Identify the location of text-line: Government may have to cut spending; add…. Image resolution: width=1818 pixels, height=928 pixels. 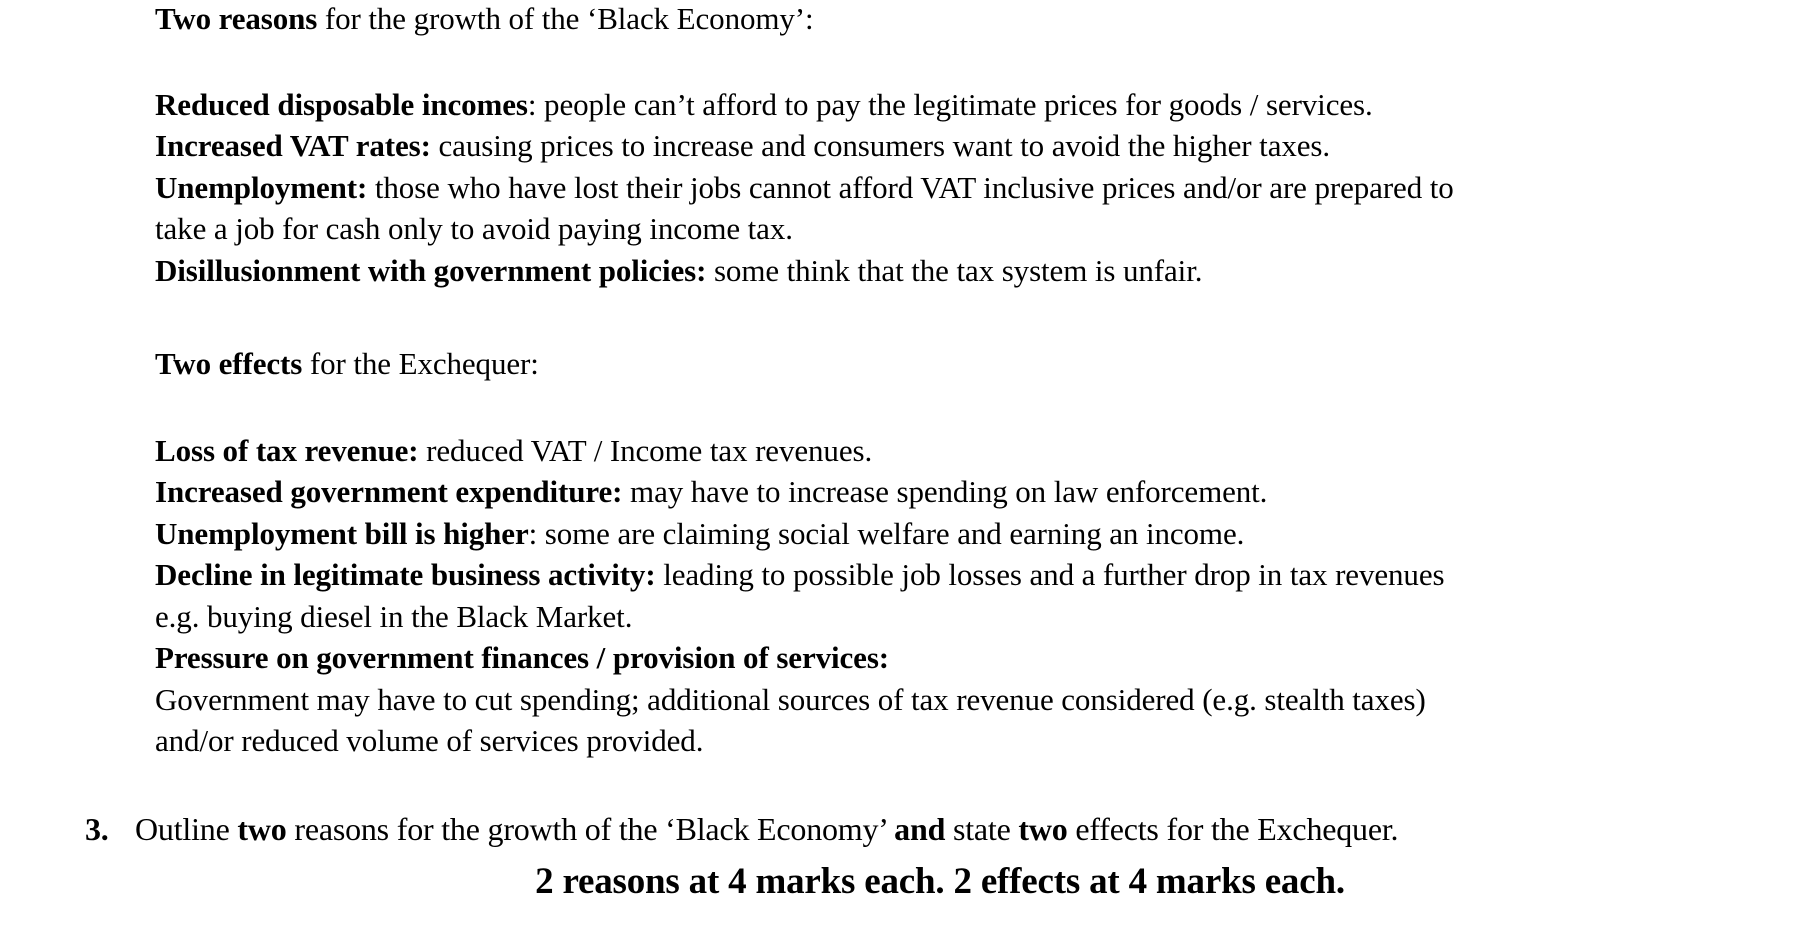
(940, 700).